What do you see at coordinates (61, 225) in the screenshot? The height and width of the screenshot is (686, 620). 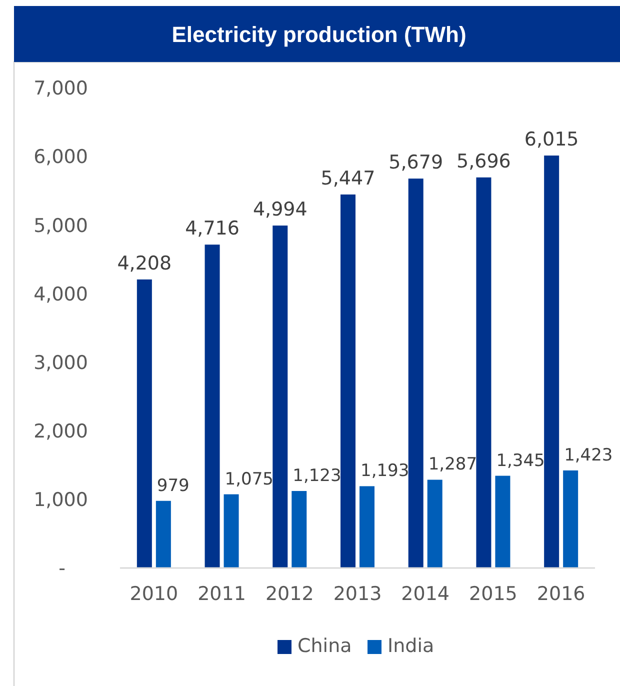 I see `y-tick-label: 5,000` at bounding box center [61, 225].